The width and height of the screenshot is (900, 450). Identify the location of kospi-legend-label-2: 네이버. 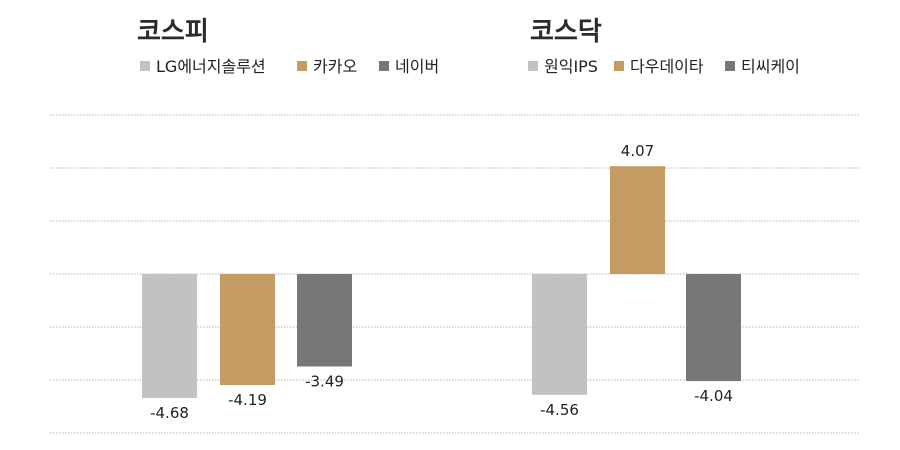
(417, 66).